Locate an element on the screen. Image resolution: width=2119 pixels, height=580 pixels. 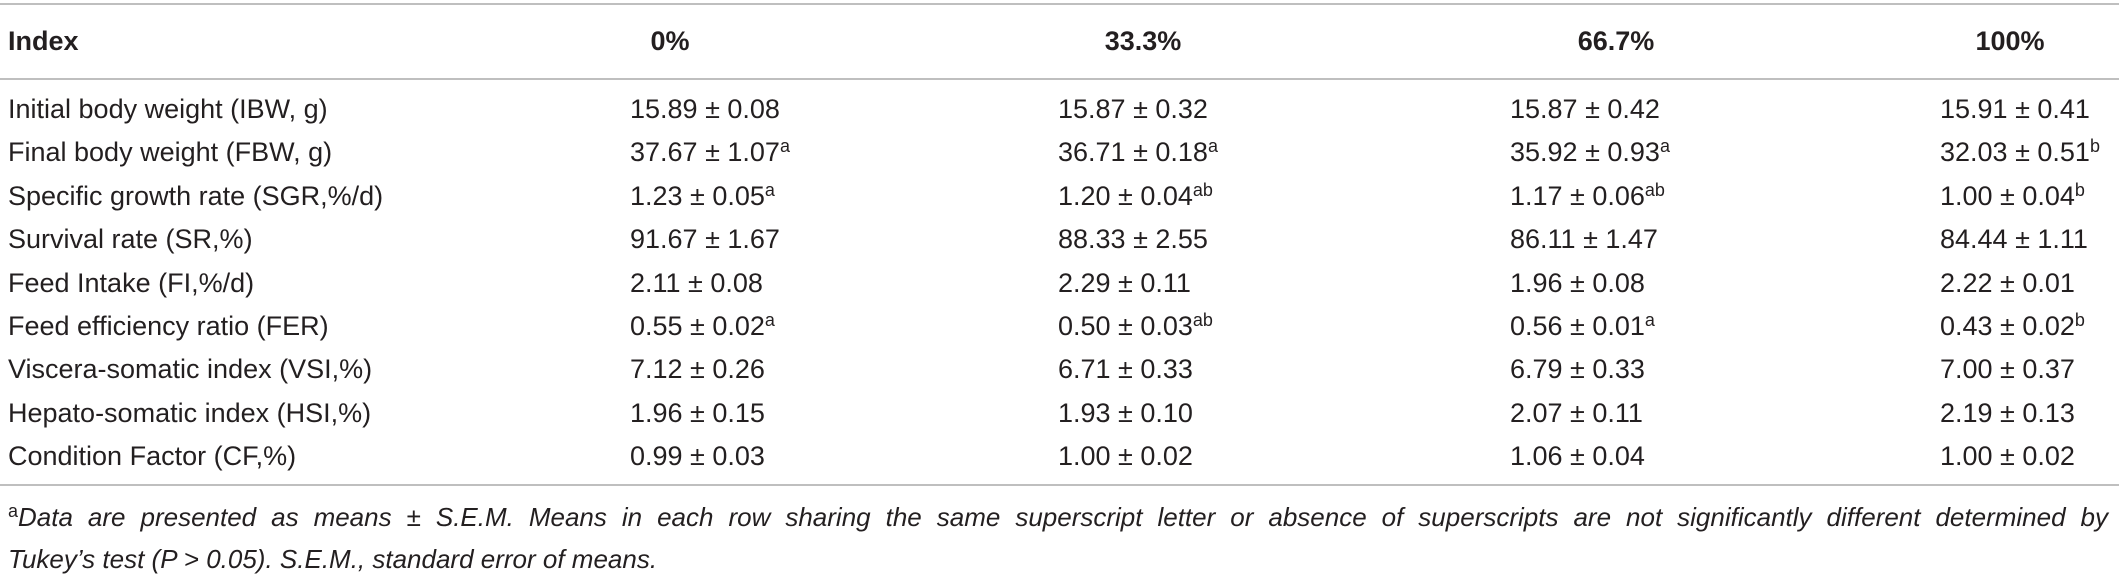
cell-value: 15.87 ± 0.32 is located at coordinates (1133, 109).